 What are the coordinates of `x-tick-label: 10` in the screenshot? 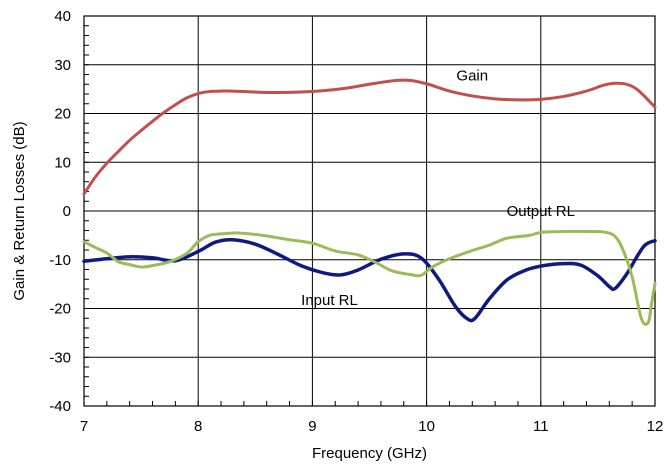 It's located at (426, 426).